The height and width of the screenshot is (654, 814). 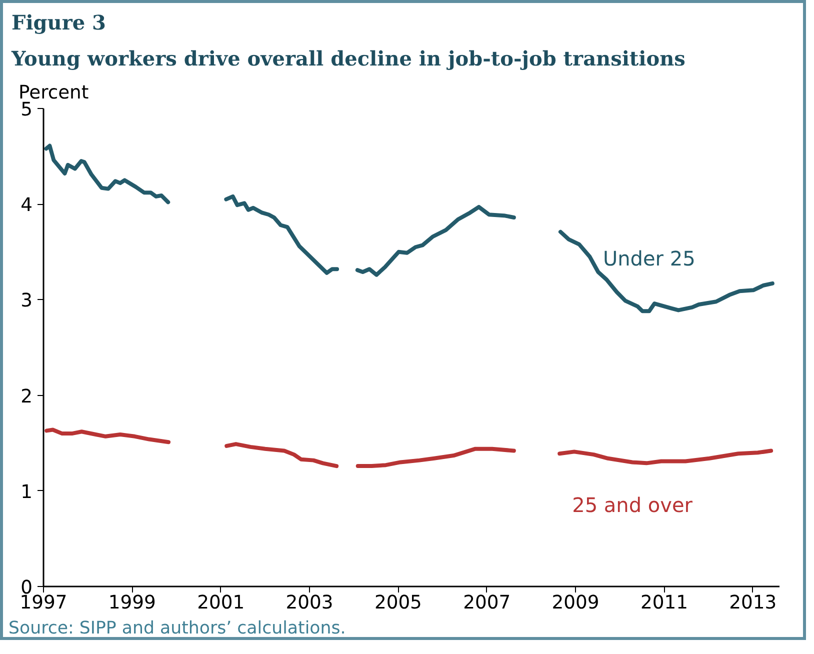 I want to click on chart-title: Figure 3, so click(x=59, y=22).